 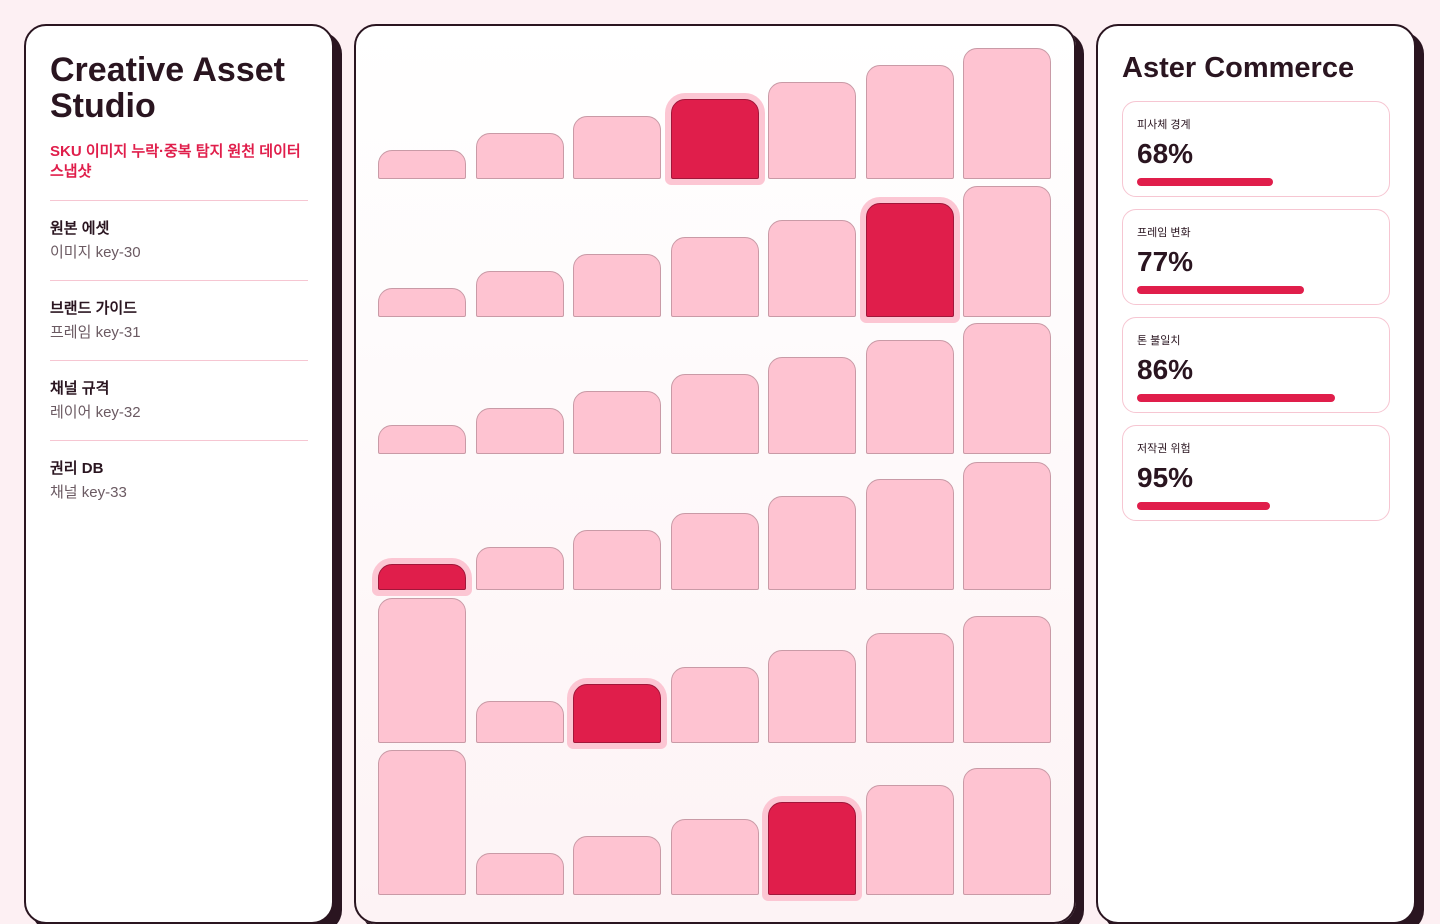 What do you see at coordinates (179, 480) in the screenshot?
I see `item: 권리 DB 채널 key-33` at bounding box center [179, 480].